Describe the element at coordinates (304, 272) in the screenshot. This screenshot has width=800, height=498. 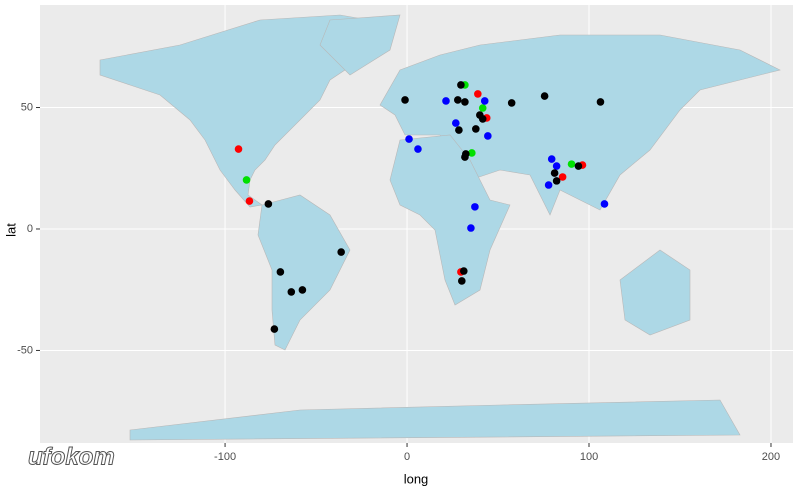
I see `south-america` at that location.